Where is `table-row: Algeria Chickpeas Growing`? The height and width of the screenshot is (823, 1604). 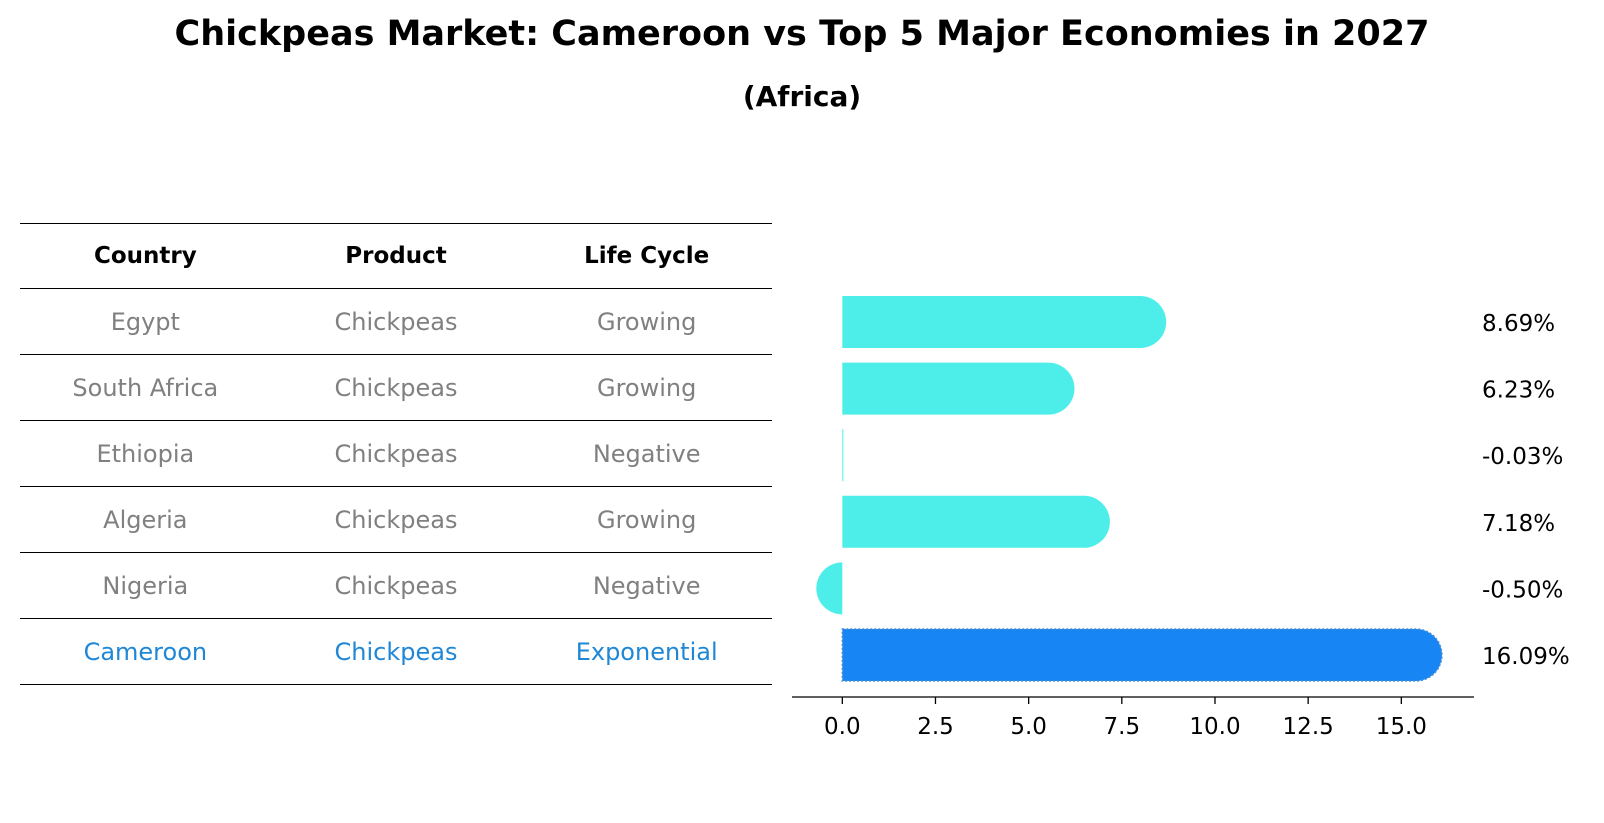 table-row: Algeria Chickpeas Growing is located at coordinates (396, 520).